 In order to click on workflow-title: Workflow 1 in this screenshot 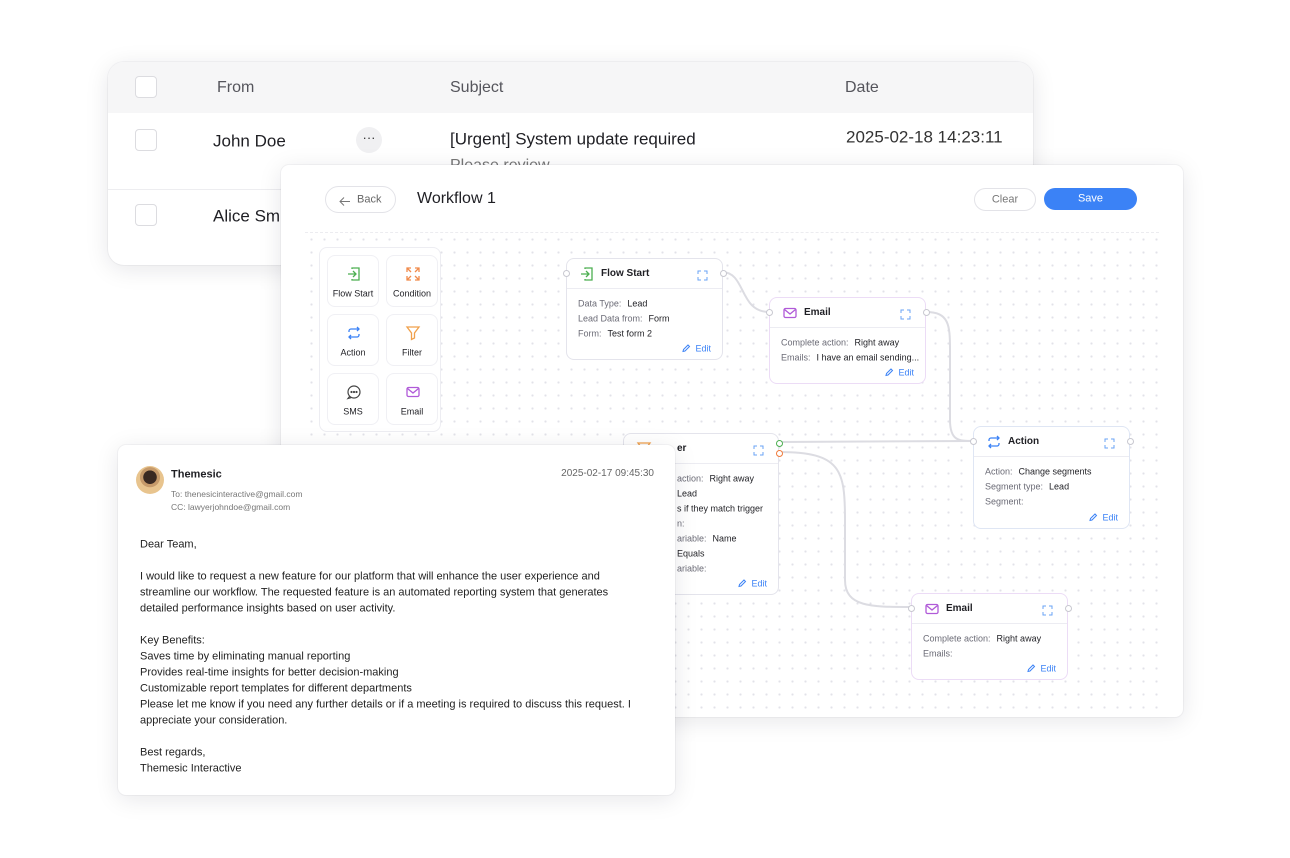, I will do `click(456, 198)`.